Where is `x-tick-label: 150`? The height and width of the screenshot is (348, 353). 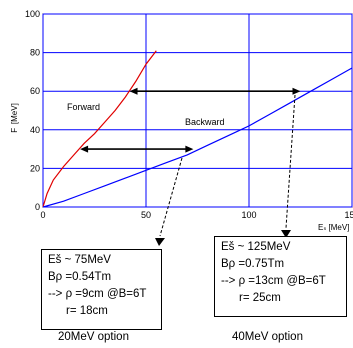
x-tick-label: 150 is located at coordinates (348, 215).